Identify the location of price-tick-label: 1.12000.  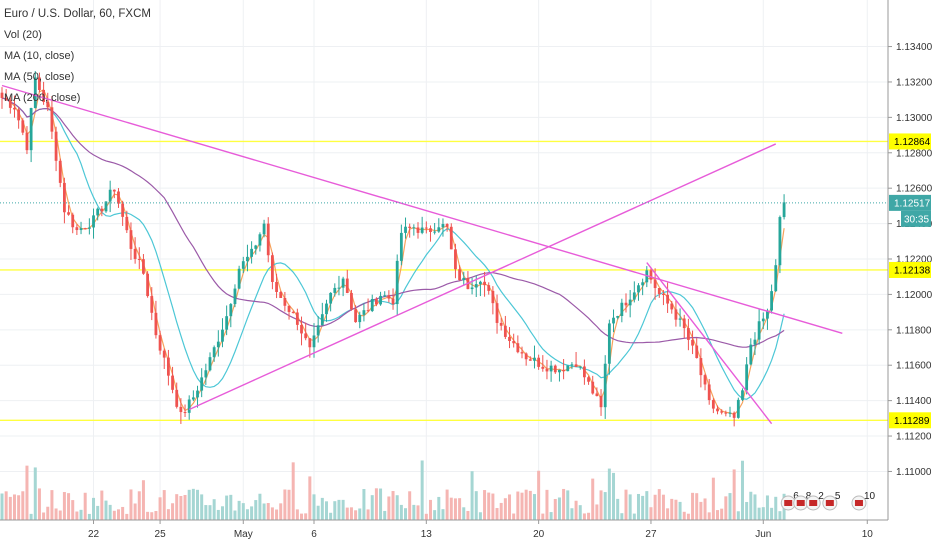
(914, 295).